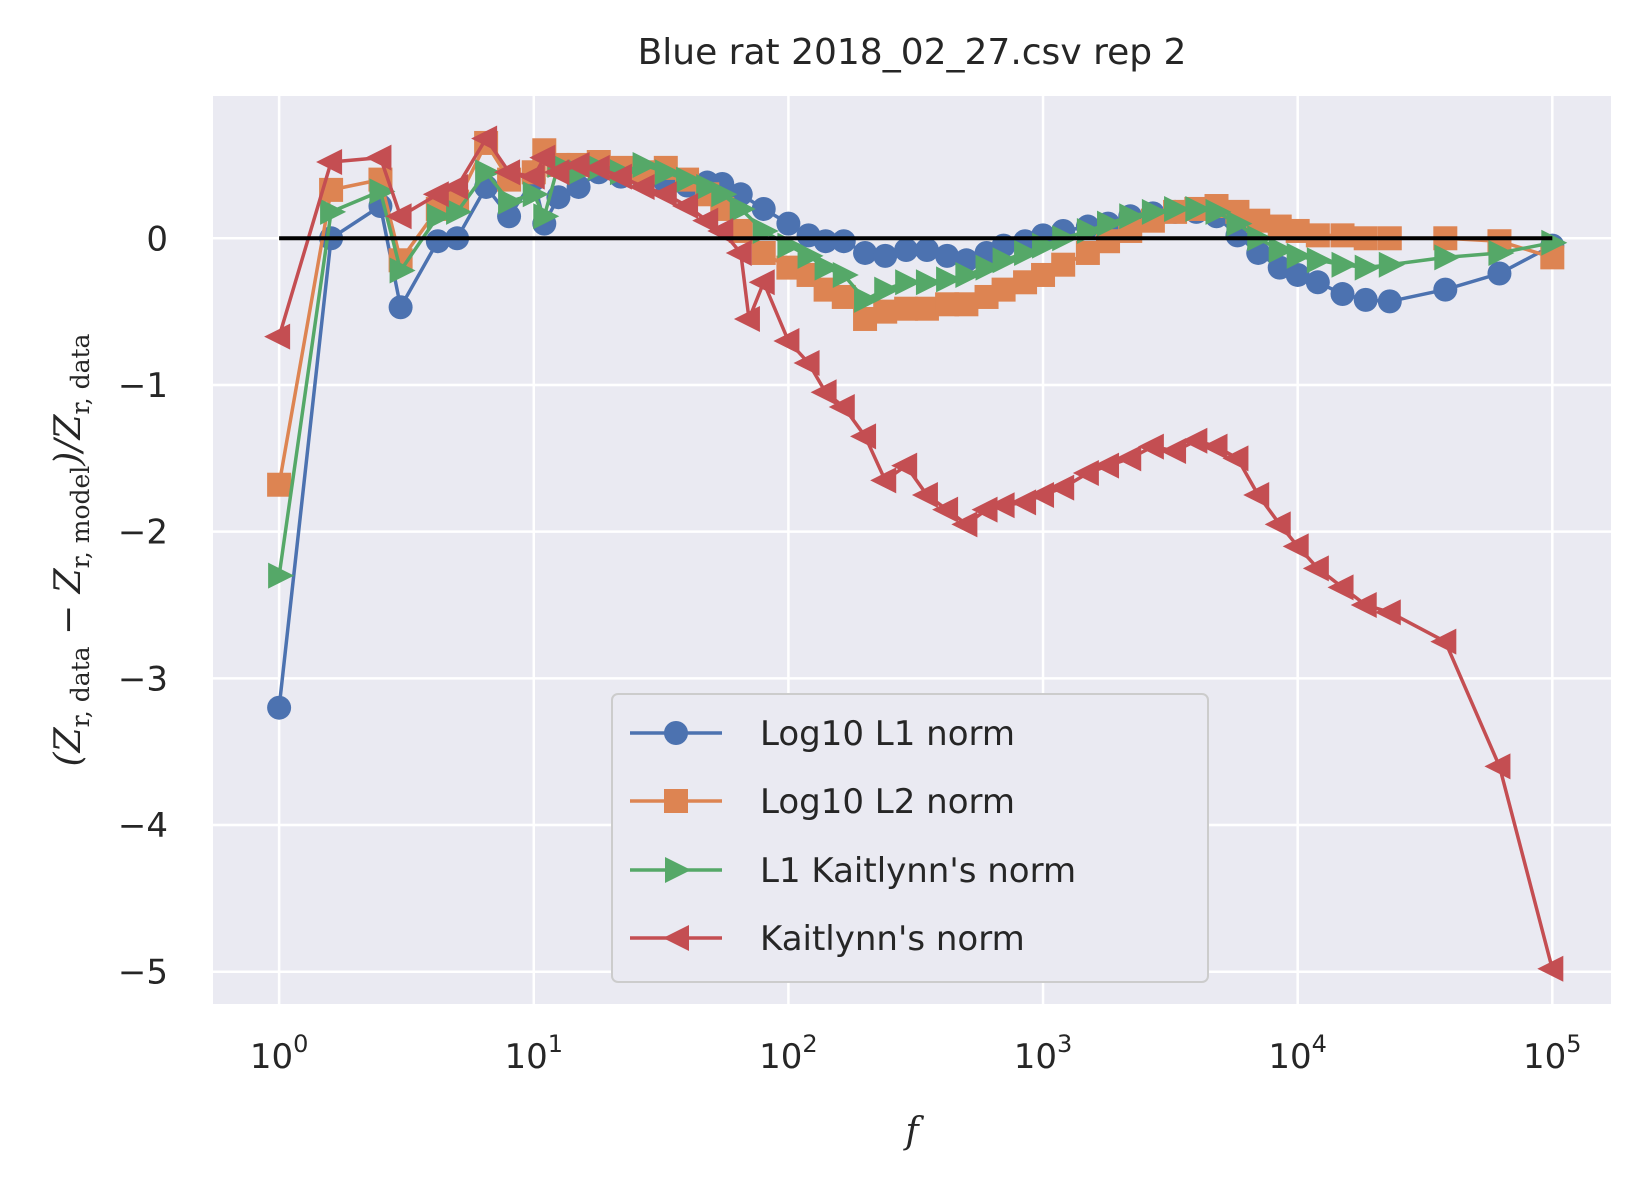  I want to click on x-axis-label: f, so click(913, 1131).